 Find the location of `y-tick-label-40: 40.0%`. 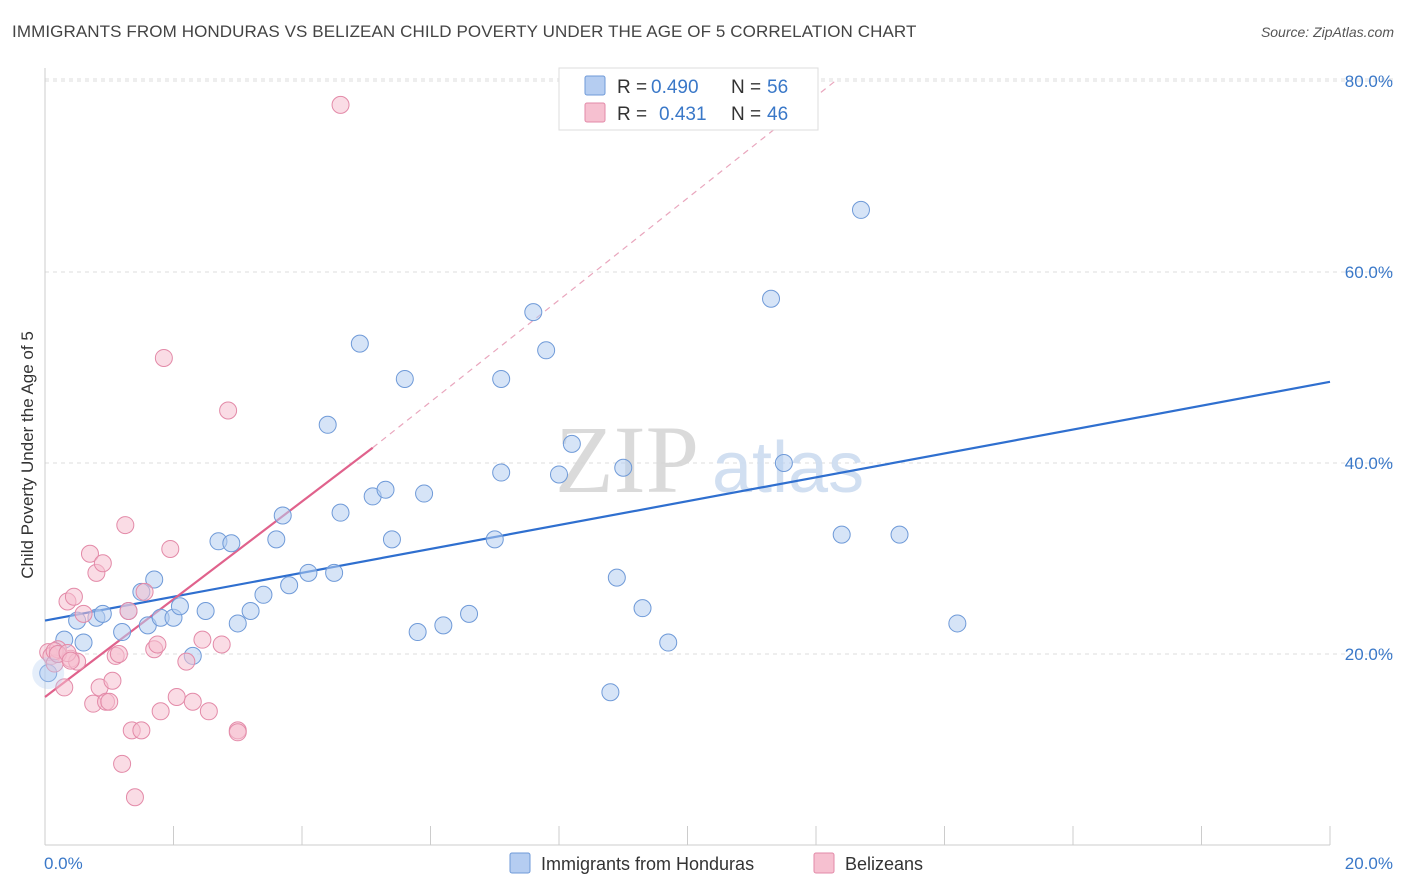

y-tick-label-40: 40.0% is located at coordinates (1369, 463).